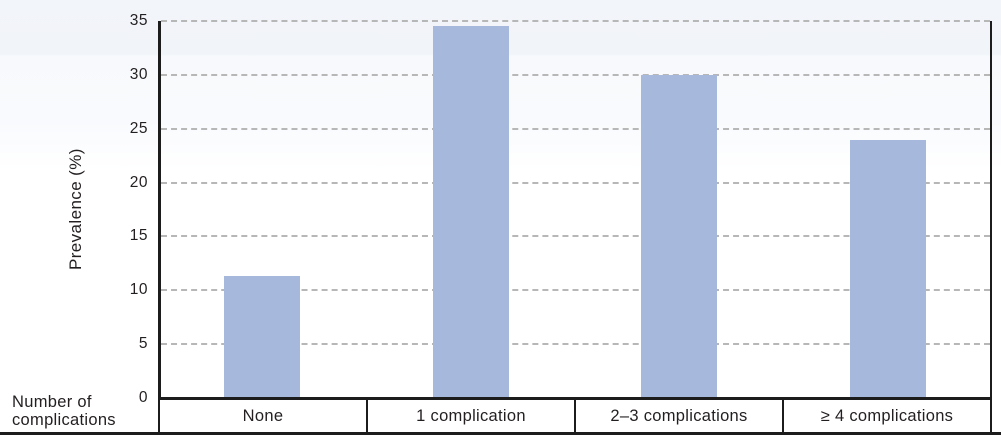  What do you see at coordinates (64, 419) in the screenshot?
I see `x-axis-title-line2: complications` at bounding box center [64, 419].